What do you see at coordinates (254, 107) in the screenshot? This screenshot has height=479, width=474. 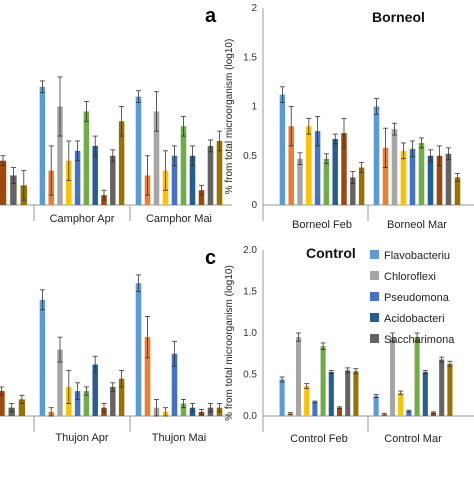 I see `borneol-y-tick-label: 1` at bounding box center [254, 107].